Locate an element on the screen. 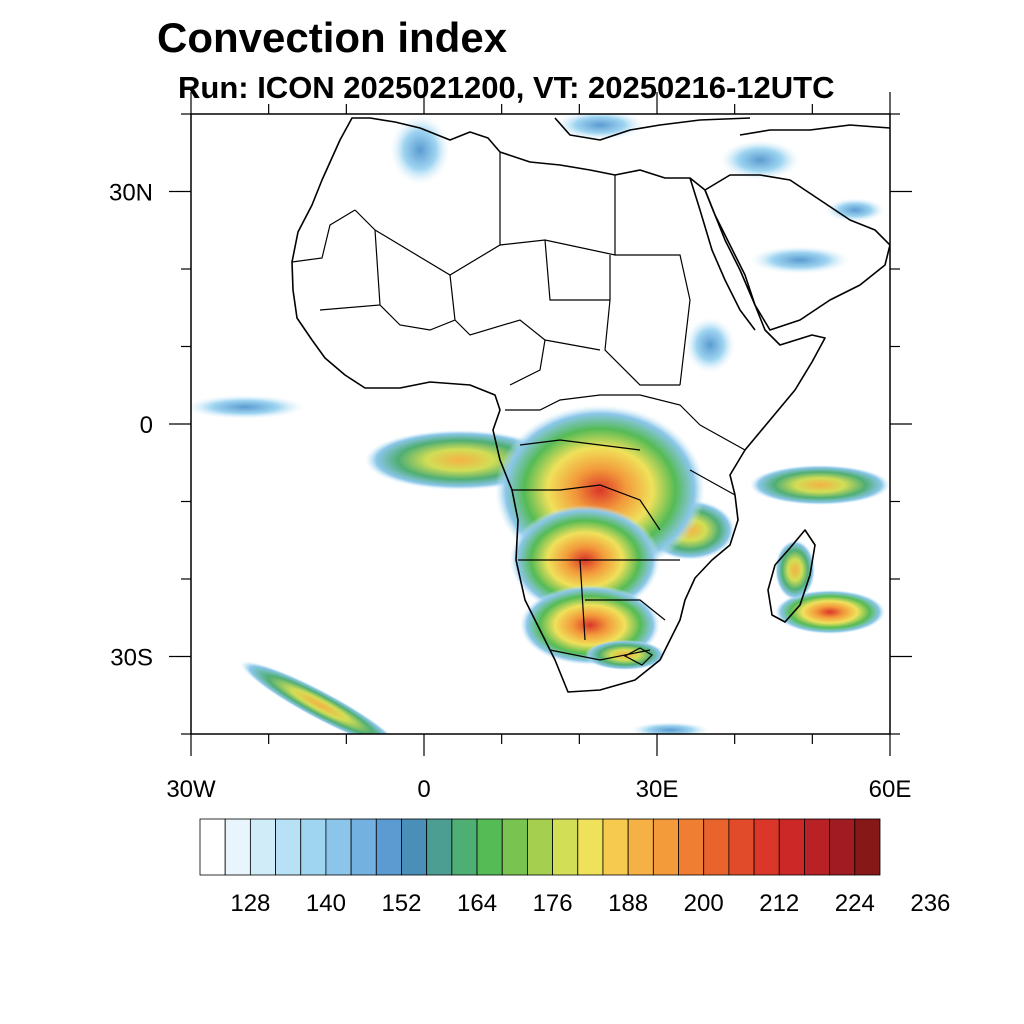  field-patch-levant is located at coordinates (760, 160).